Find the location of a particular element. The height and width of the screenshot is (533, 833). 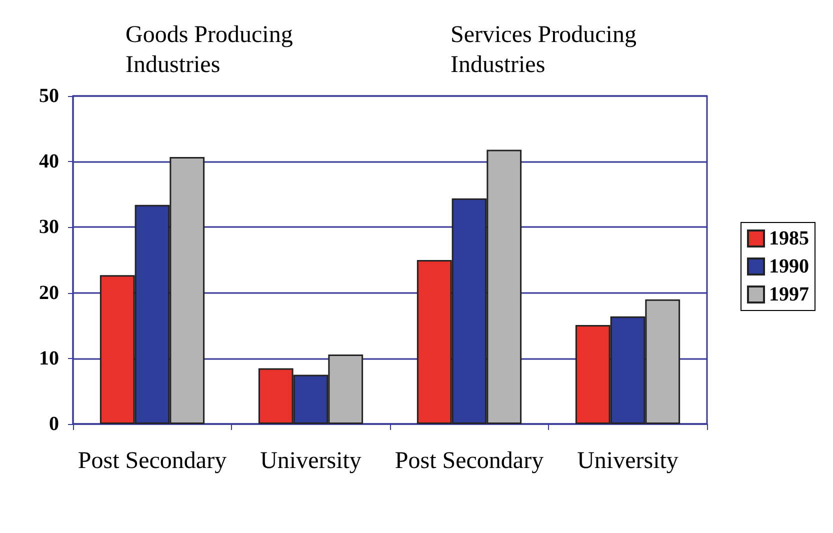

y-tick-label: 50 is located at coordinates (49, 96).